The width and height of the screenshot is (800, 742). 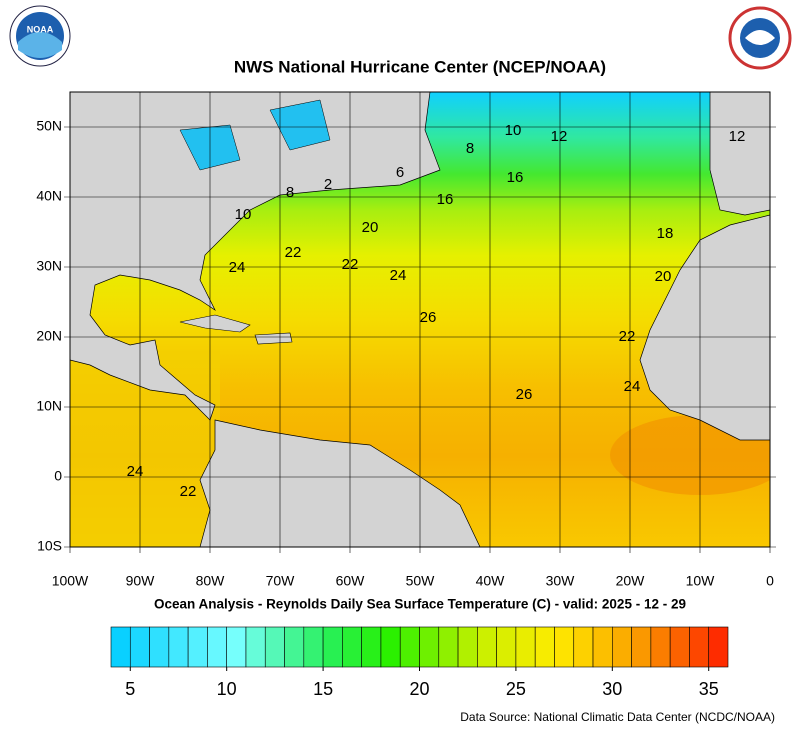 What do you see at coordinates (49, 546) in the screenshot?
I see `lat-tick-label: 10S` at bounding box center [49, 546].